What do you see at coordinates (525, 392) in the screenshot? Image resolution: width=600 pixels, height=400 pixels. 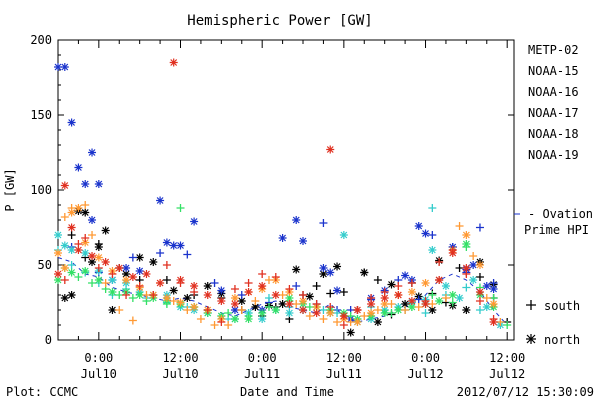 I see `plot-timestamp: 2012/07/12 15:30:09` at bounding box center [525, 392].